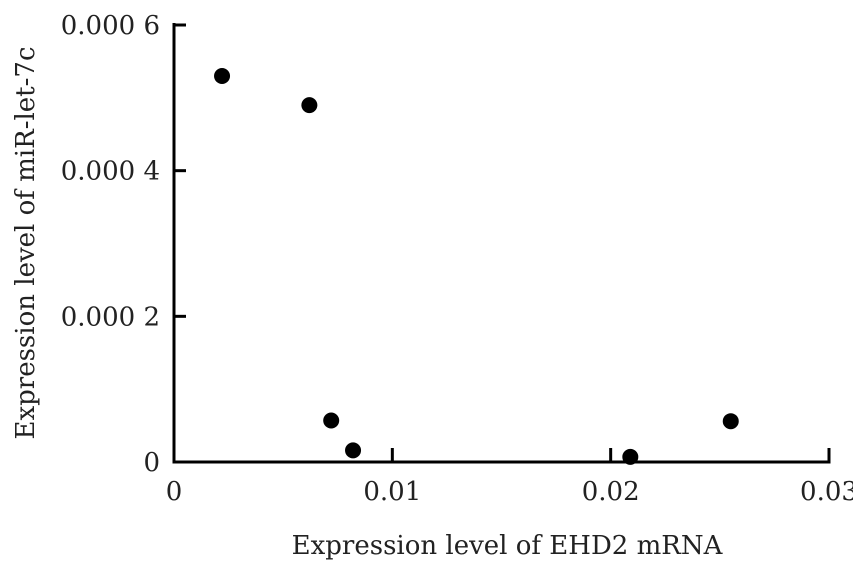  I want to click on y-tick-label: 0.000 4, so click(110, 172).